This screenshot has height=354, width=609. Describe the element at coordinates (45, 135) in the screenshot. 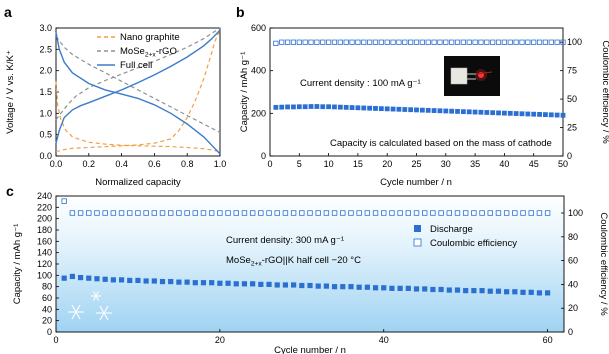

I see `panel-a-y-tick-label: 0.5` at that location.